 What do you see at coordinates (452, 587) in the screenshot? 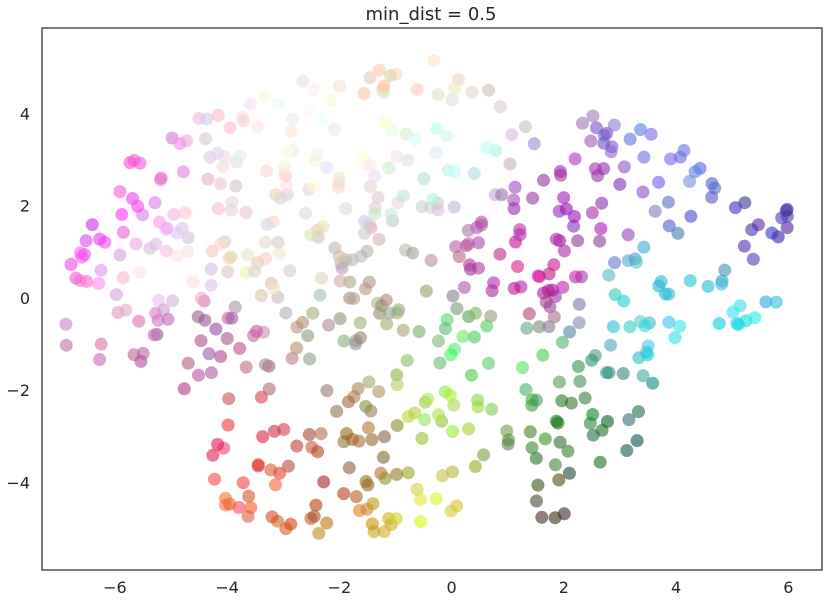
I see `x-tick-label: 0` at bounding box center [452, 587].